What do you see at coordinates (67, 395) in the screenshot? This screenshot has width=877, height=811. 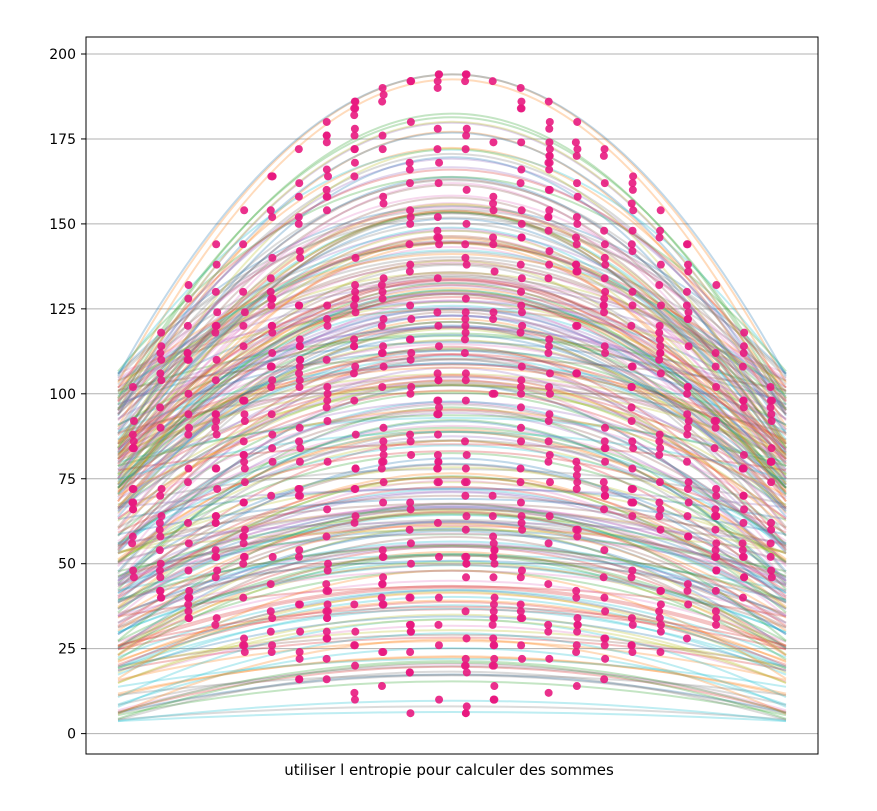 I see `y-axis: 0 25 50 75 100 125 150 175 200` at bounding box center [67, 395].